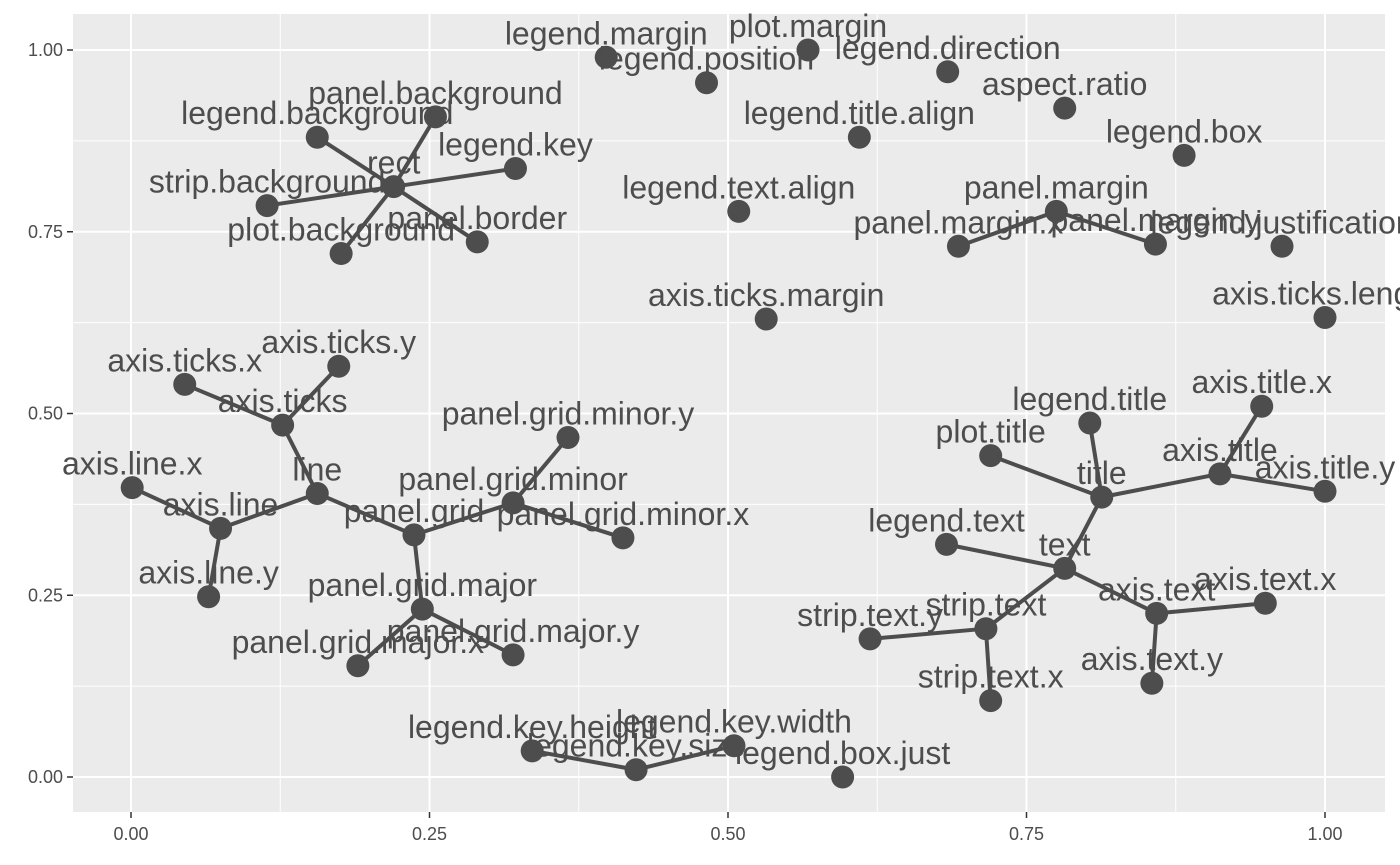 This screenshot has width=1400, height=865. Describe the element at coordinates (1157, 613) in the screenshot. I see `node-point-axis.text` at that location.